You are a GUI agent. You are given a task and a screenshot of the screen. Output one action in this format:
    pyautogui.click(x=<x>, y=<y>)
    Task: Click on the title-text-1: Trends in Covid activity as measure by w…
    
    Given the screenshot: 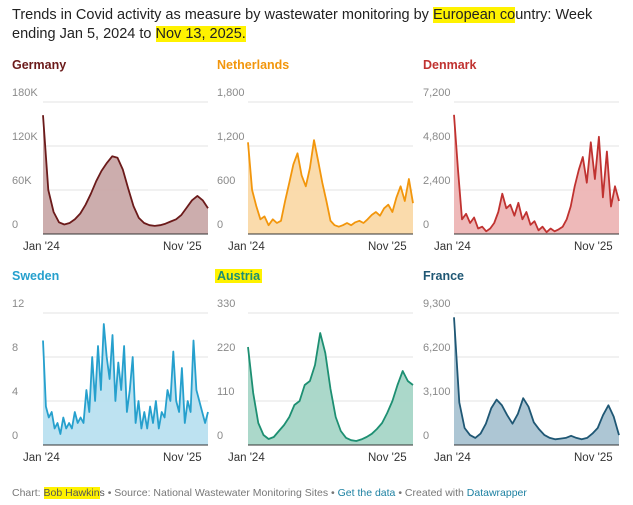 What is the action you would take?
    pyautogui.click(x=222, y=15)
    